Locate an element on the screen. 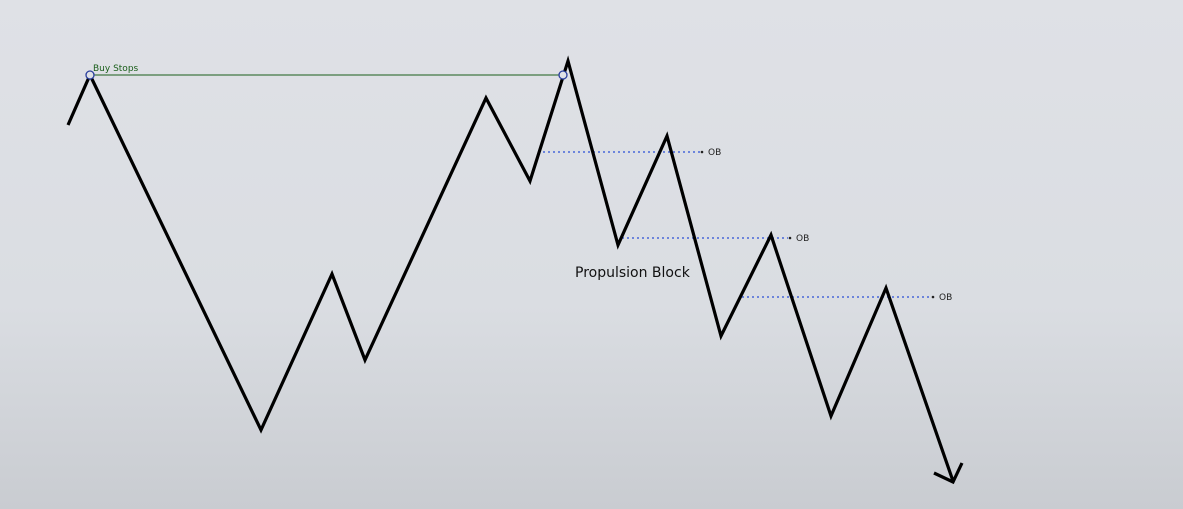 The image size is (1183, 509). buy-stops-label: Buy Stops is located at coordinates (116, 69).